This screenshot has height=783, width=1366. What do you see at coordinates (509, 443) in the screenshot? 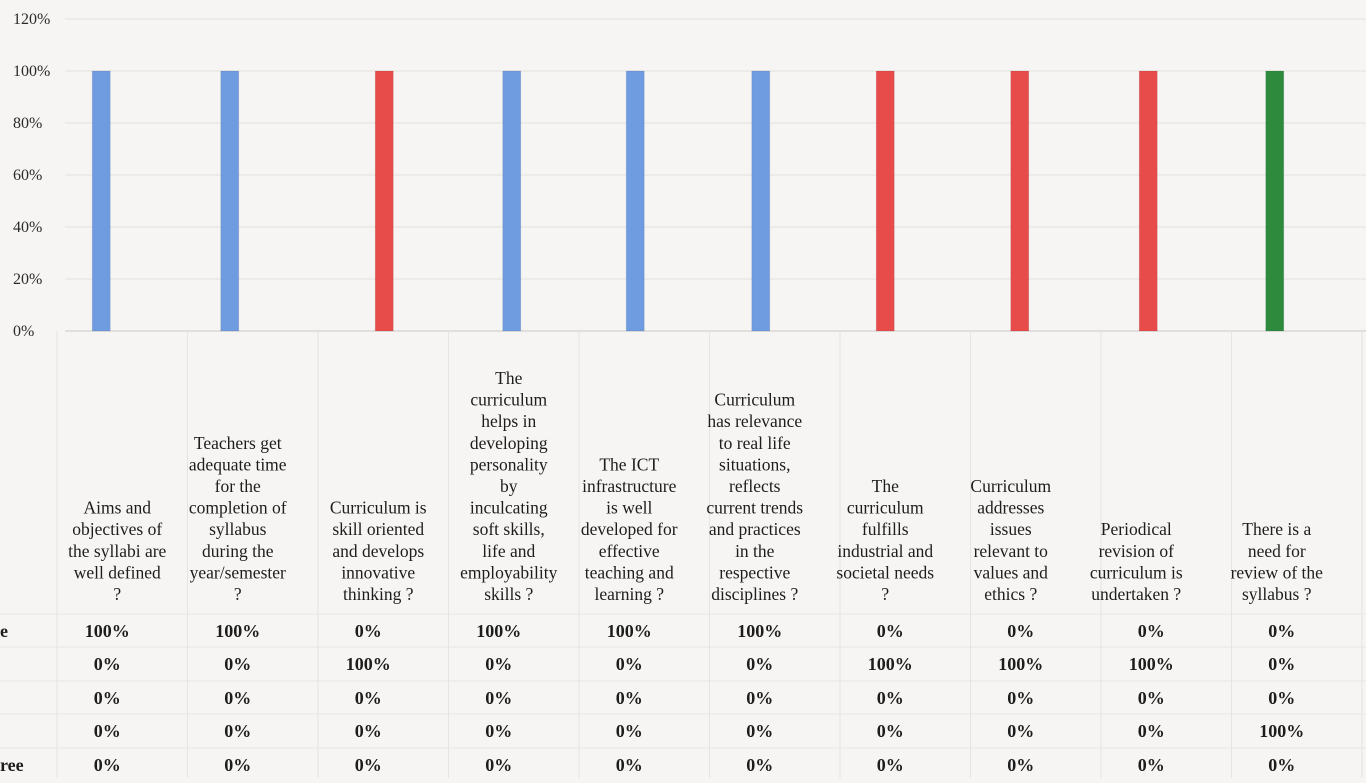
I see `category-label: developing` at bounding box center [509, 443].